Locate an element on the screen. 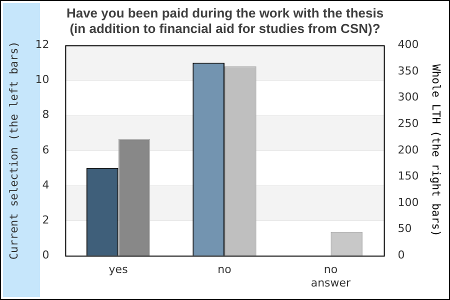 The height and width of the screenshot is (300, 450). y-tick-label: 2 is located at coordinates (46, 219).